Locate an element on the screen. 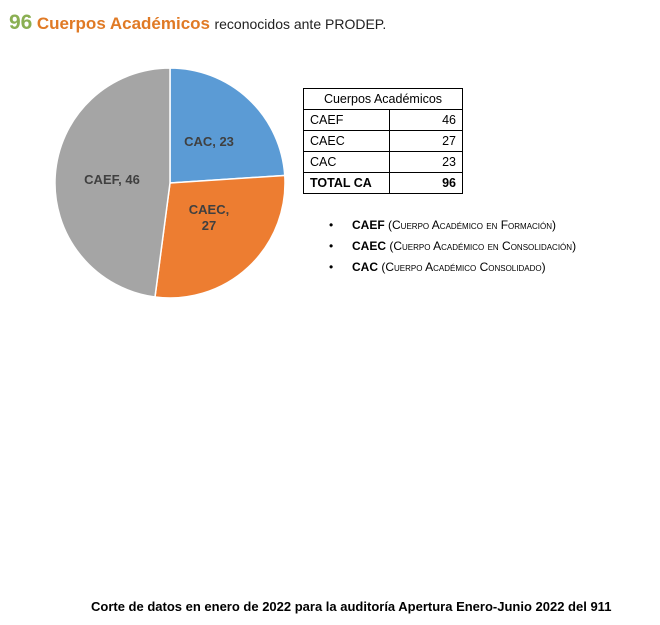  table-row-label: CAEF is located at coordinates (346, 120).